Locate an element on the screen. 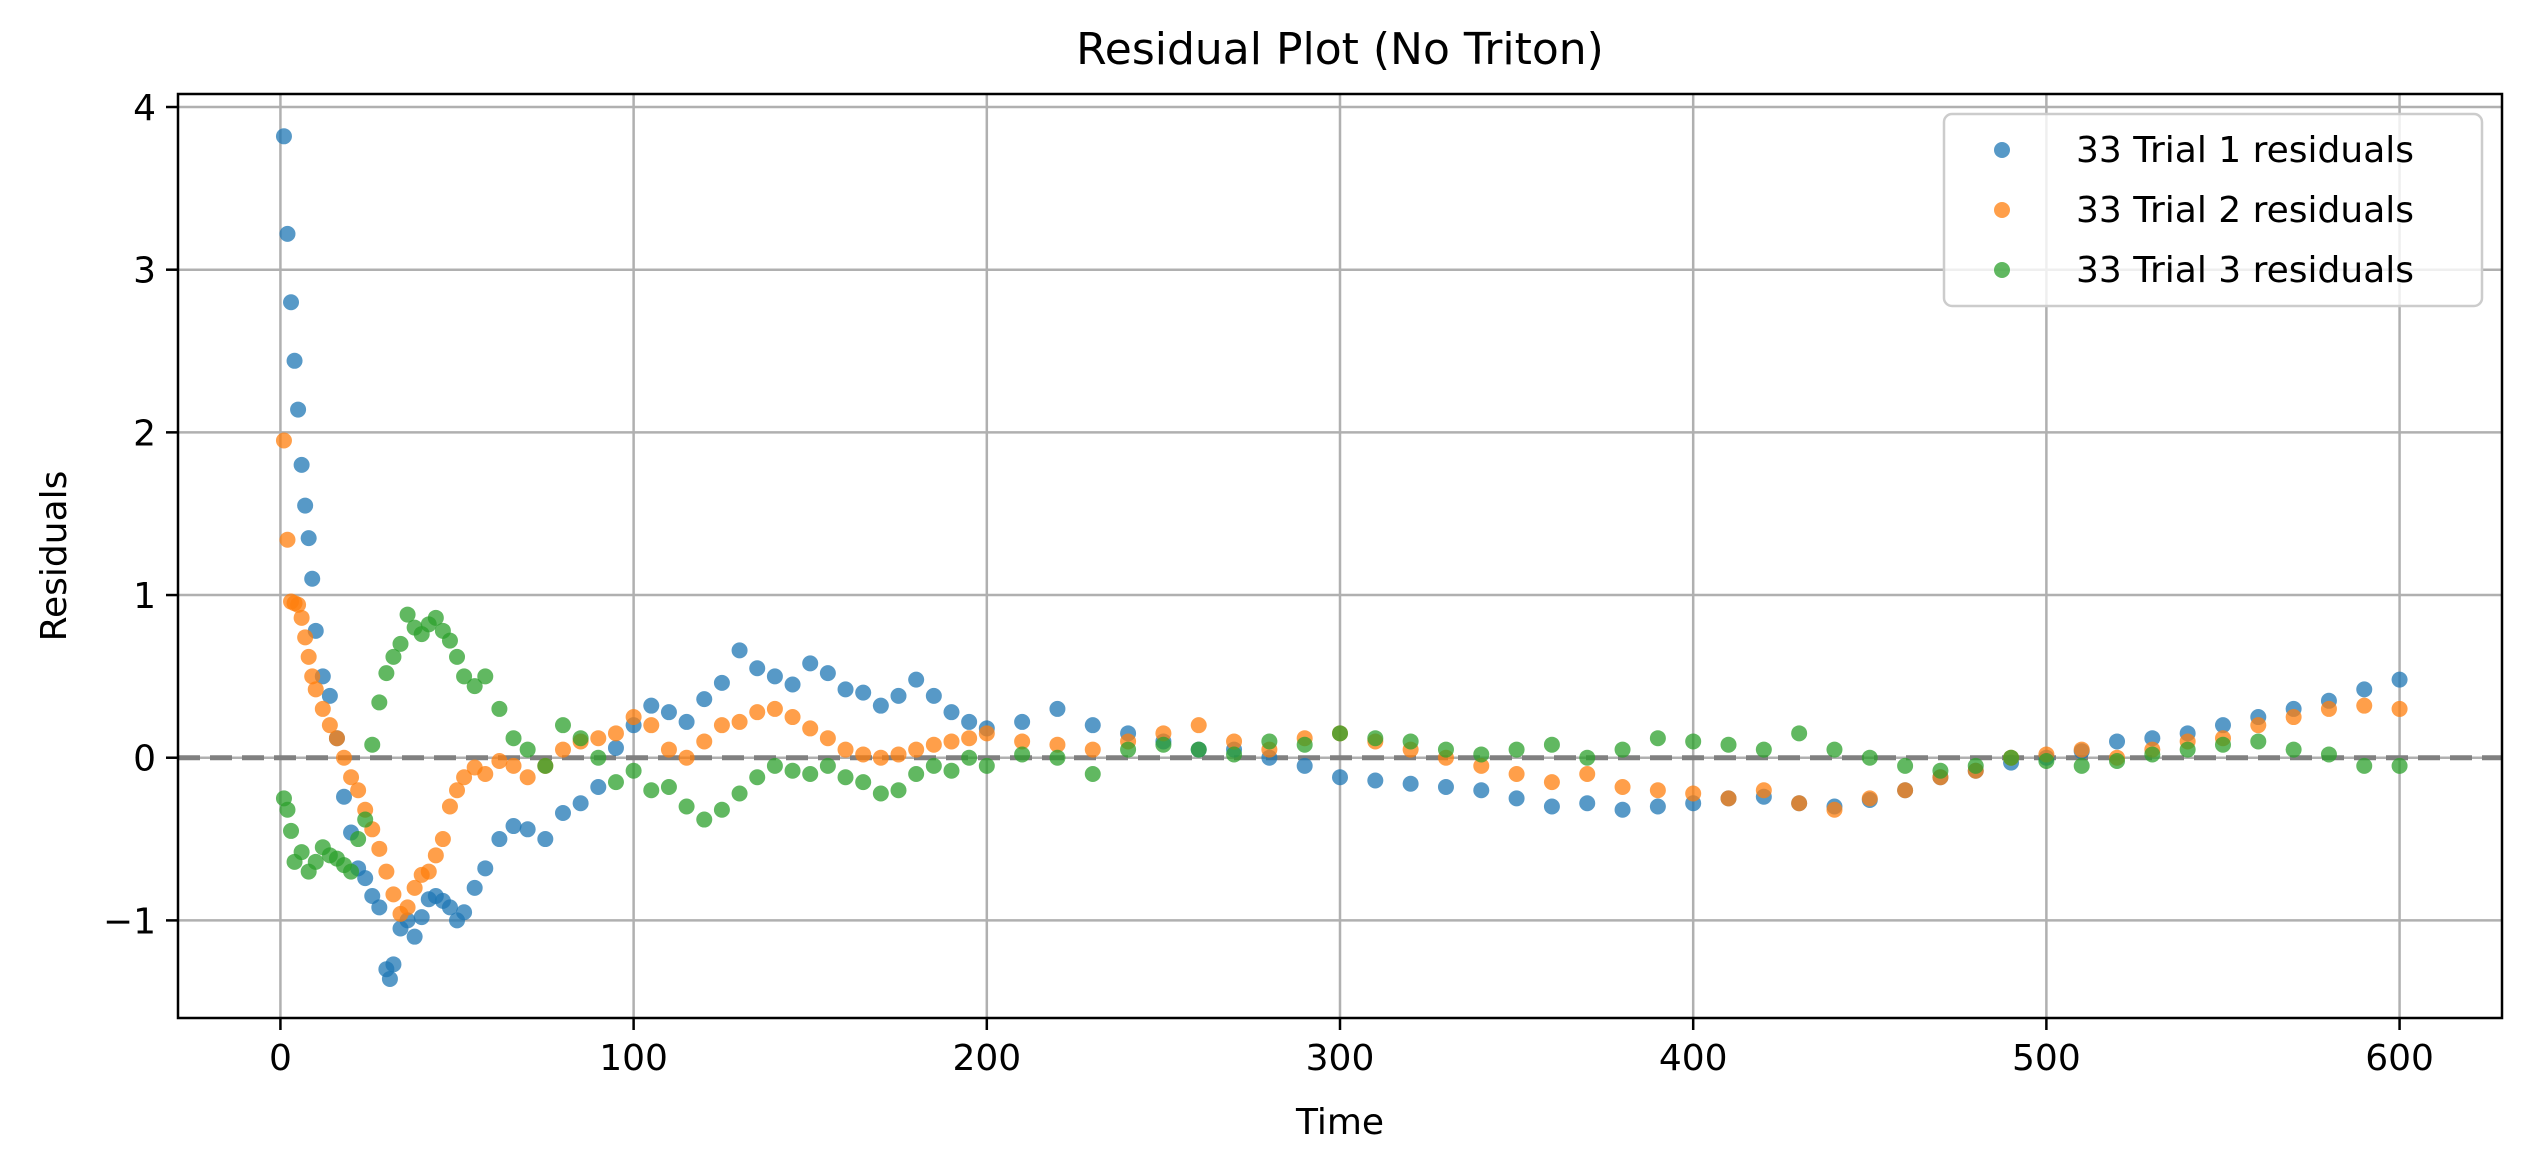 This screenshot has height=1172, width=2532. legend-label-trial-1: 33 Trial 1 residuals is located at coordinates (2245, 150).